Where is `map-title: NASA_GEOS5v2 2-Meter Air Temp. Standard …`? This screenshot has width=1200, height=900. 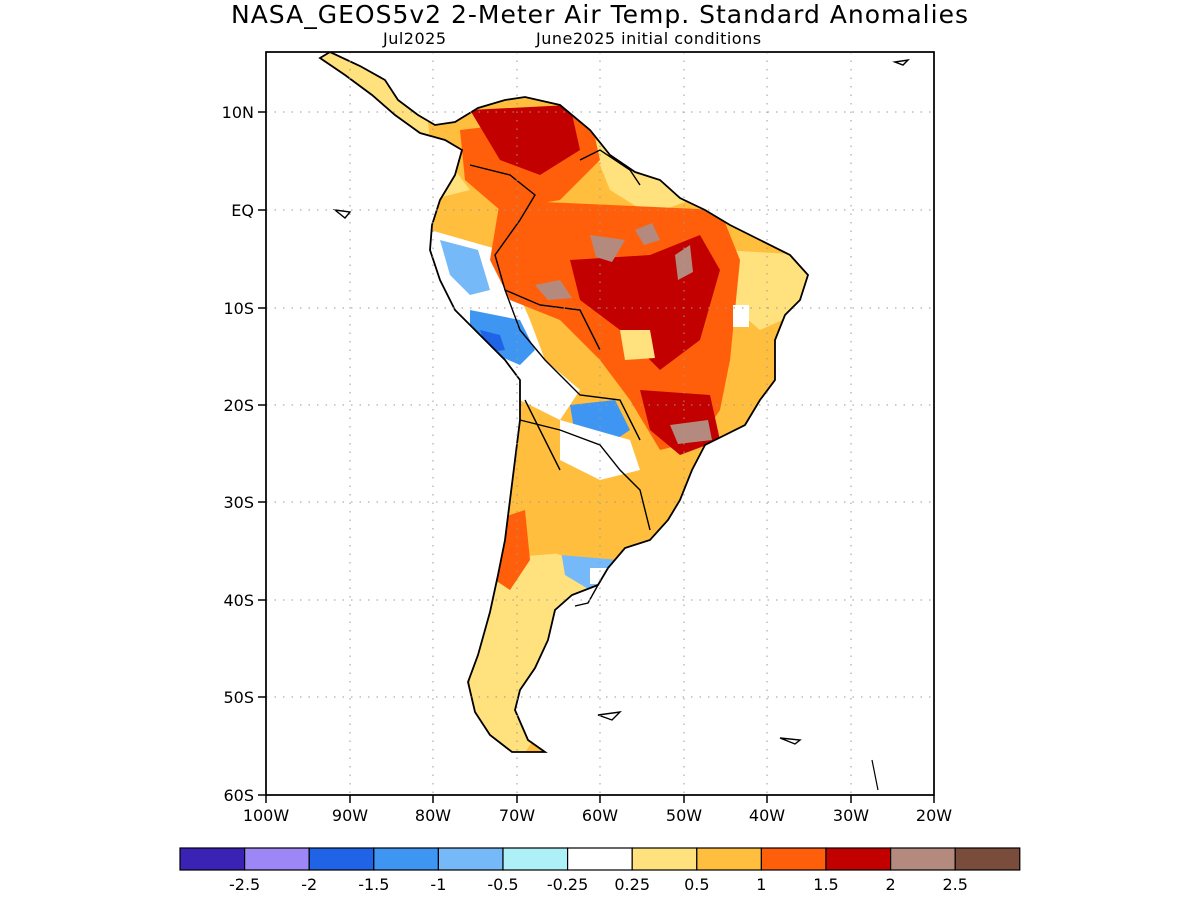
map-title: NASA_GEOS5v2 2-Meter Air Temp. Standard … is located at coordinates (600, 14).